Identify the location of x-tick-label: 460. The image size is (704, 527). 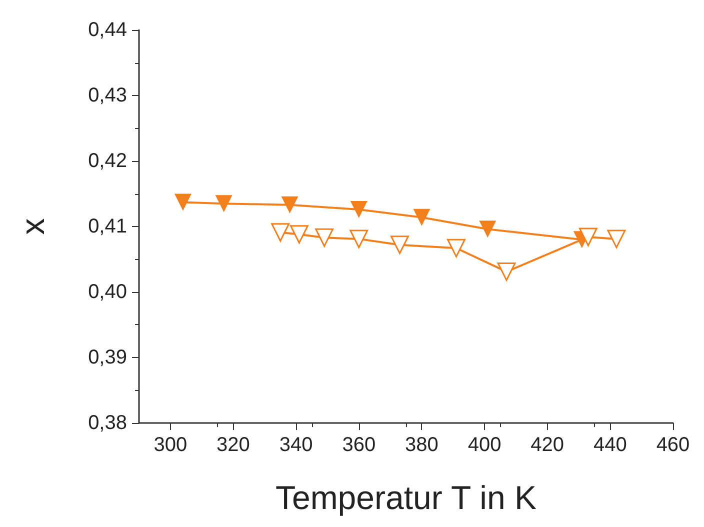
(673, 445).